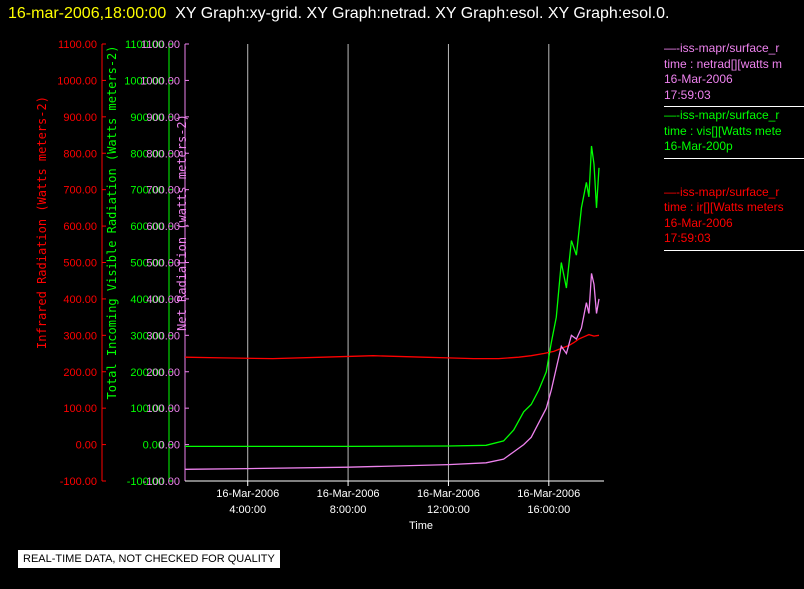 This screenshot has height=589, width=804. What do you see at coordinates (723, 63) in the screenshot?
I see `legend-line: time : netrad[][watts m` at bounding box center [723, 63].